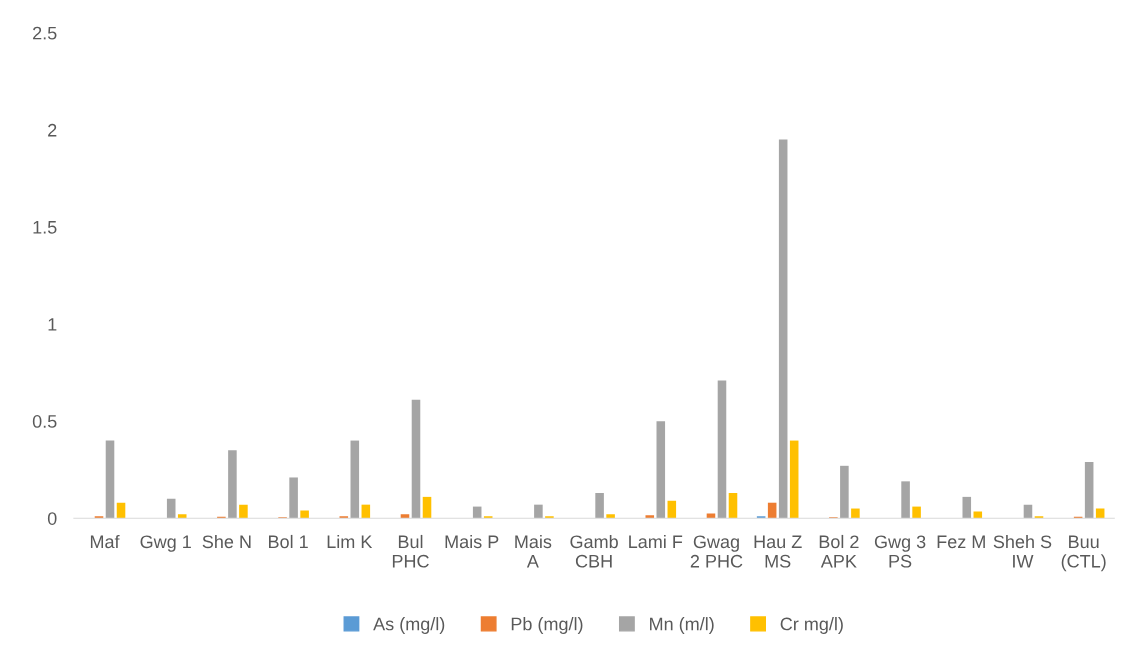 The width and height of the screenshot is (1137, 656). I want to click on x-tick-label: Bol 2 APK, so click(839, 551).